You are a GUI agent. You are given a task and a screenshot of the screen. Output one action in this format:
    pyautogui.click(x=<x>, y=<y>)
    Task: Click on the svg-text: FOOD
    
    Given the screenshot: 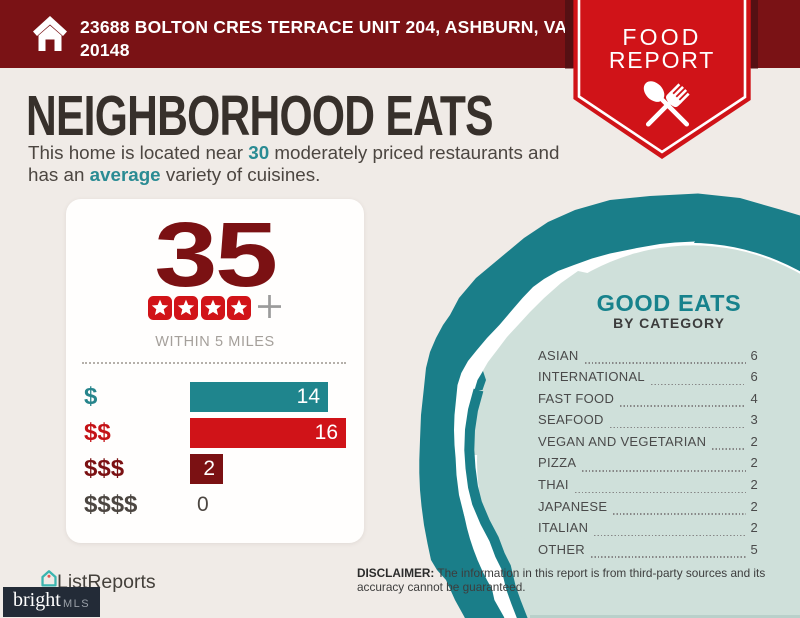 What is the action you would take?
    pyautogui.click(x=661, y=37)
    